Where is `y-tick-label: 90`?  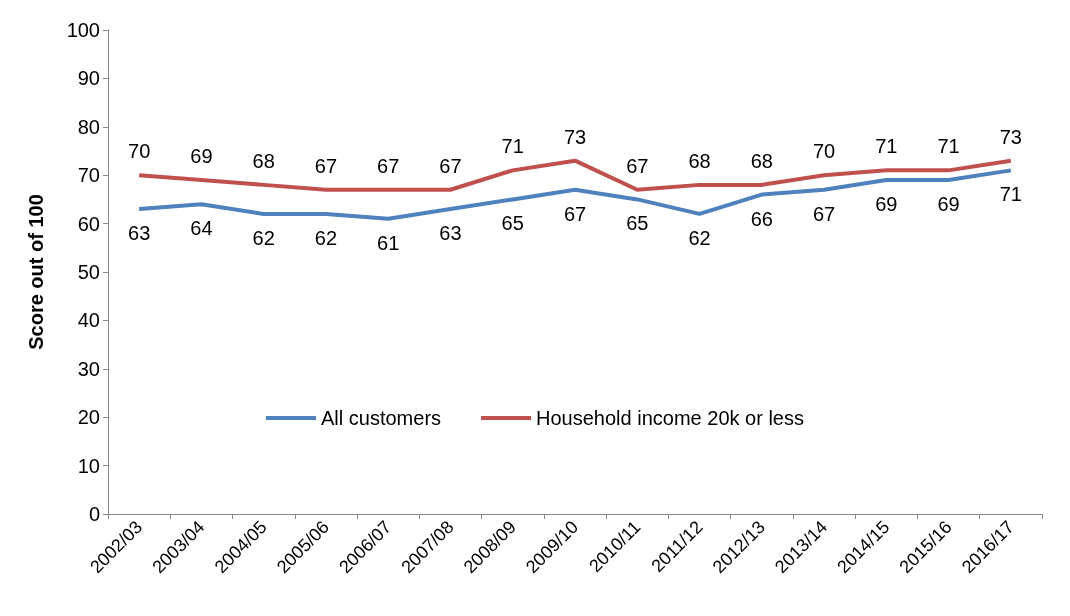
y-tick-label: 90 is located at coordinates (88, 78).